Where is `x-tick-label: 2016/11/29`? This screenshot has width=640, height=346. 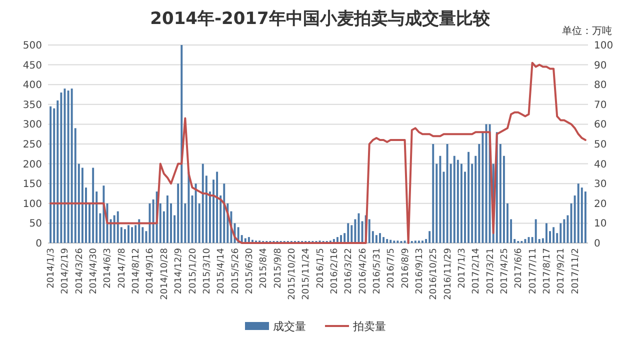 x-tick-label: 2016/11/29 is located at coordinates (448, 274).